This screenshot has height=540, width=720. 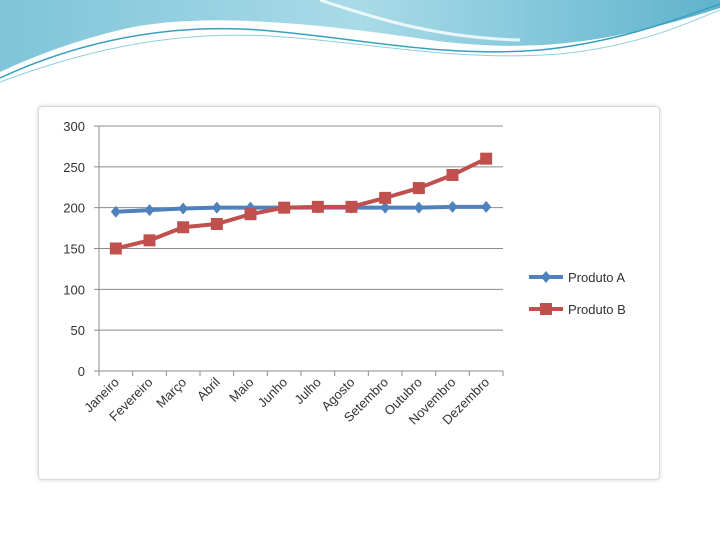 I want to click on x-tick-label: Abril, so click(x=208, y=388).